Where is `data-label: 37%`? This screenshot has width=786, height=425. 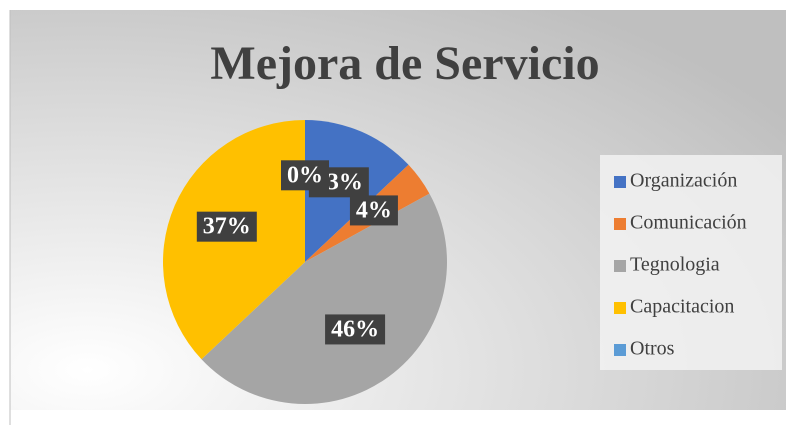 data-label: 37% is located at coordinates (227, 227).